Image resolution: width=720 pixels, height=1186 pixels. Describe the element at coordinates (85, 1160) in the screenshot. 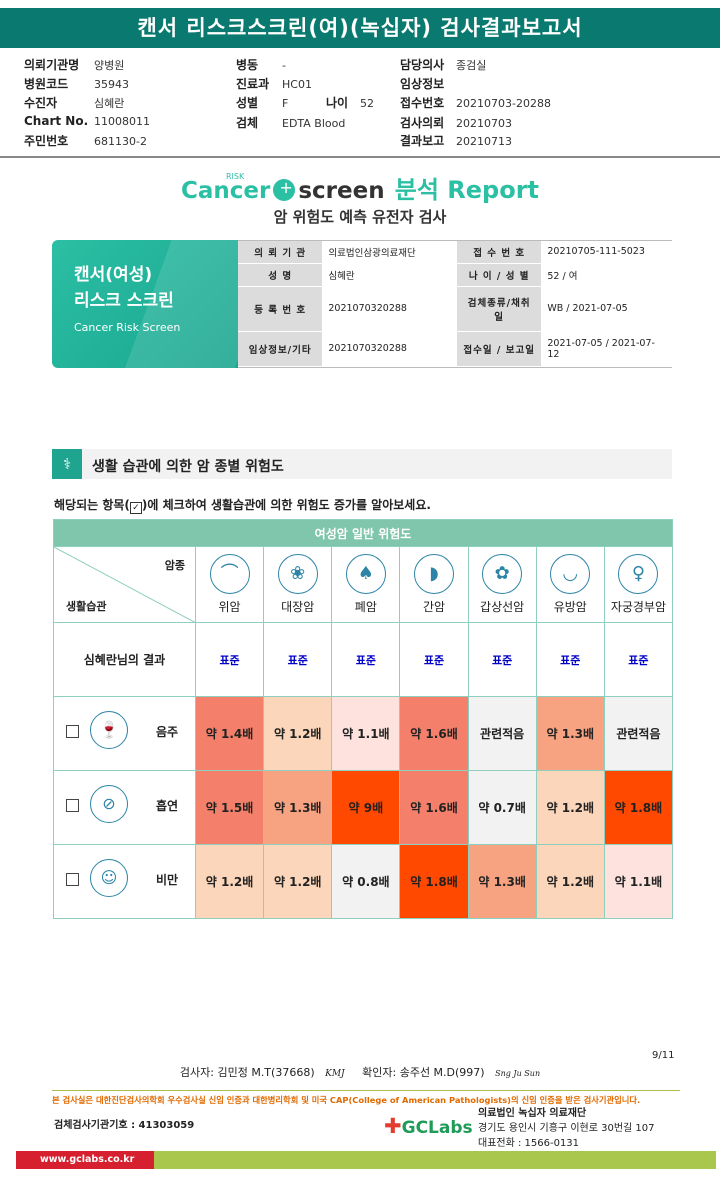

I see `website-link: www.gclabs.co.kr` at that location.